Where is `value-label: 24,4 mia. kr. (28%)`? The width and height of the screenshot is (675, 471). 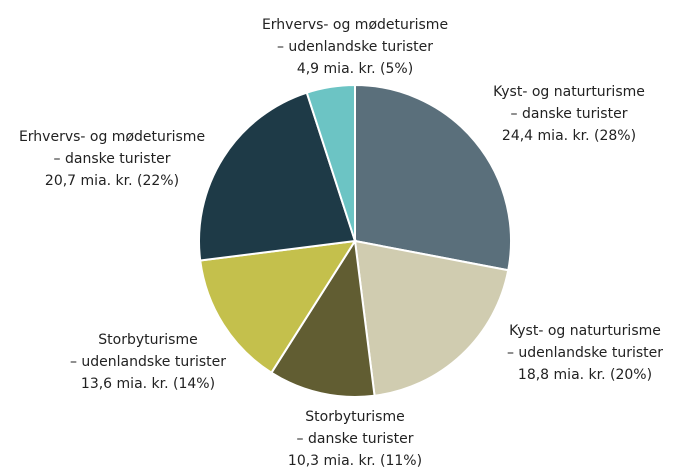 value-label: 24,4 mia. kr. (28%) is located at coordinates (569, 136).